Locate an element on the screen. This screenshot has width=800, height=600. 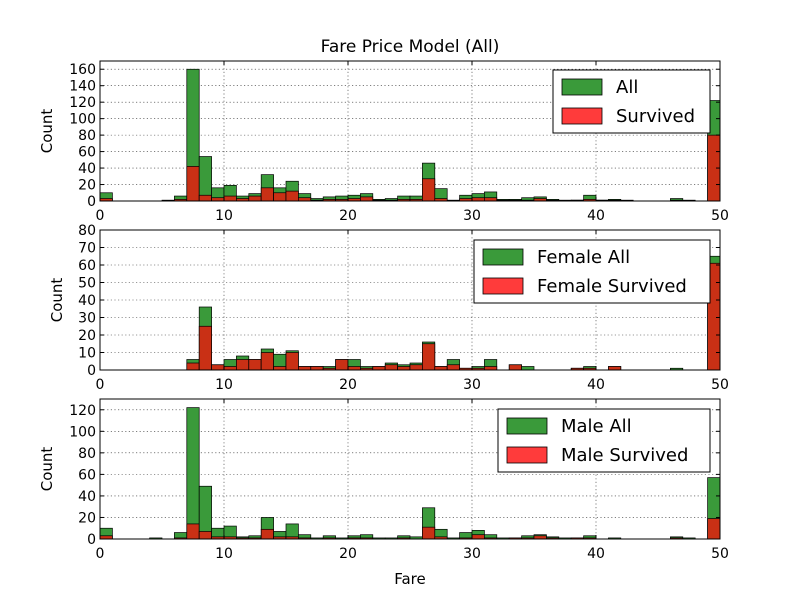
y-tick-label: 30 is located at coordinates (87, 319).